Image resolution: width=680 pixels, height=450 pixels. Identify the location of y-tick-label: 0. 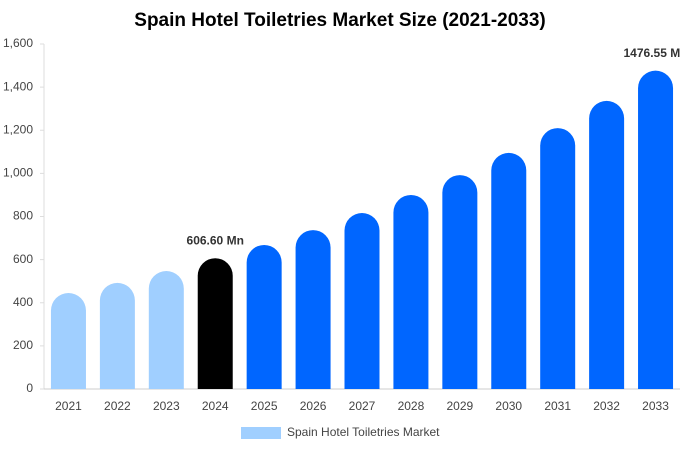
(29, 388).